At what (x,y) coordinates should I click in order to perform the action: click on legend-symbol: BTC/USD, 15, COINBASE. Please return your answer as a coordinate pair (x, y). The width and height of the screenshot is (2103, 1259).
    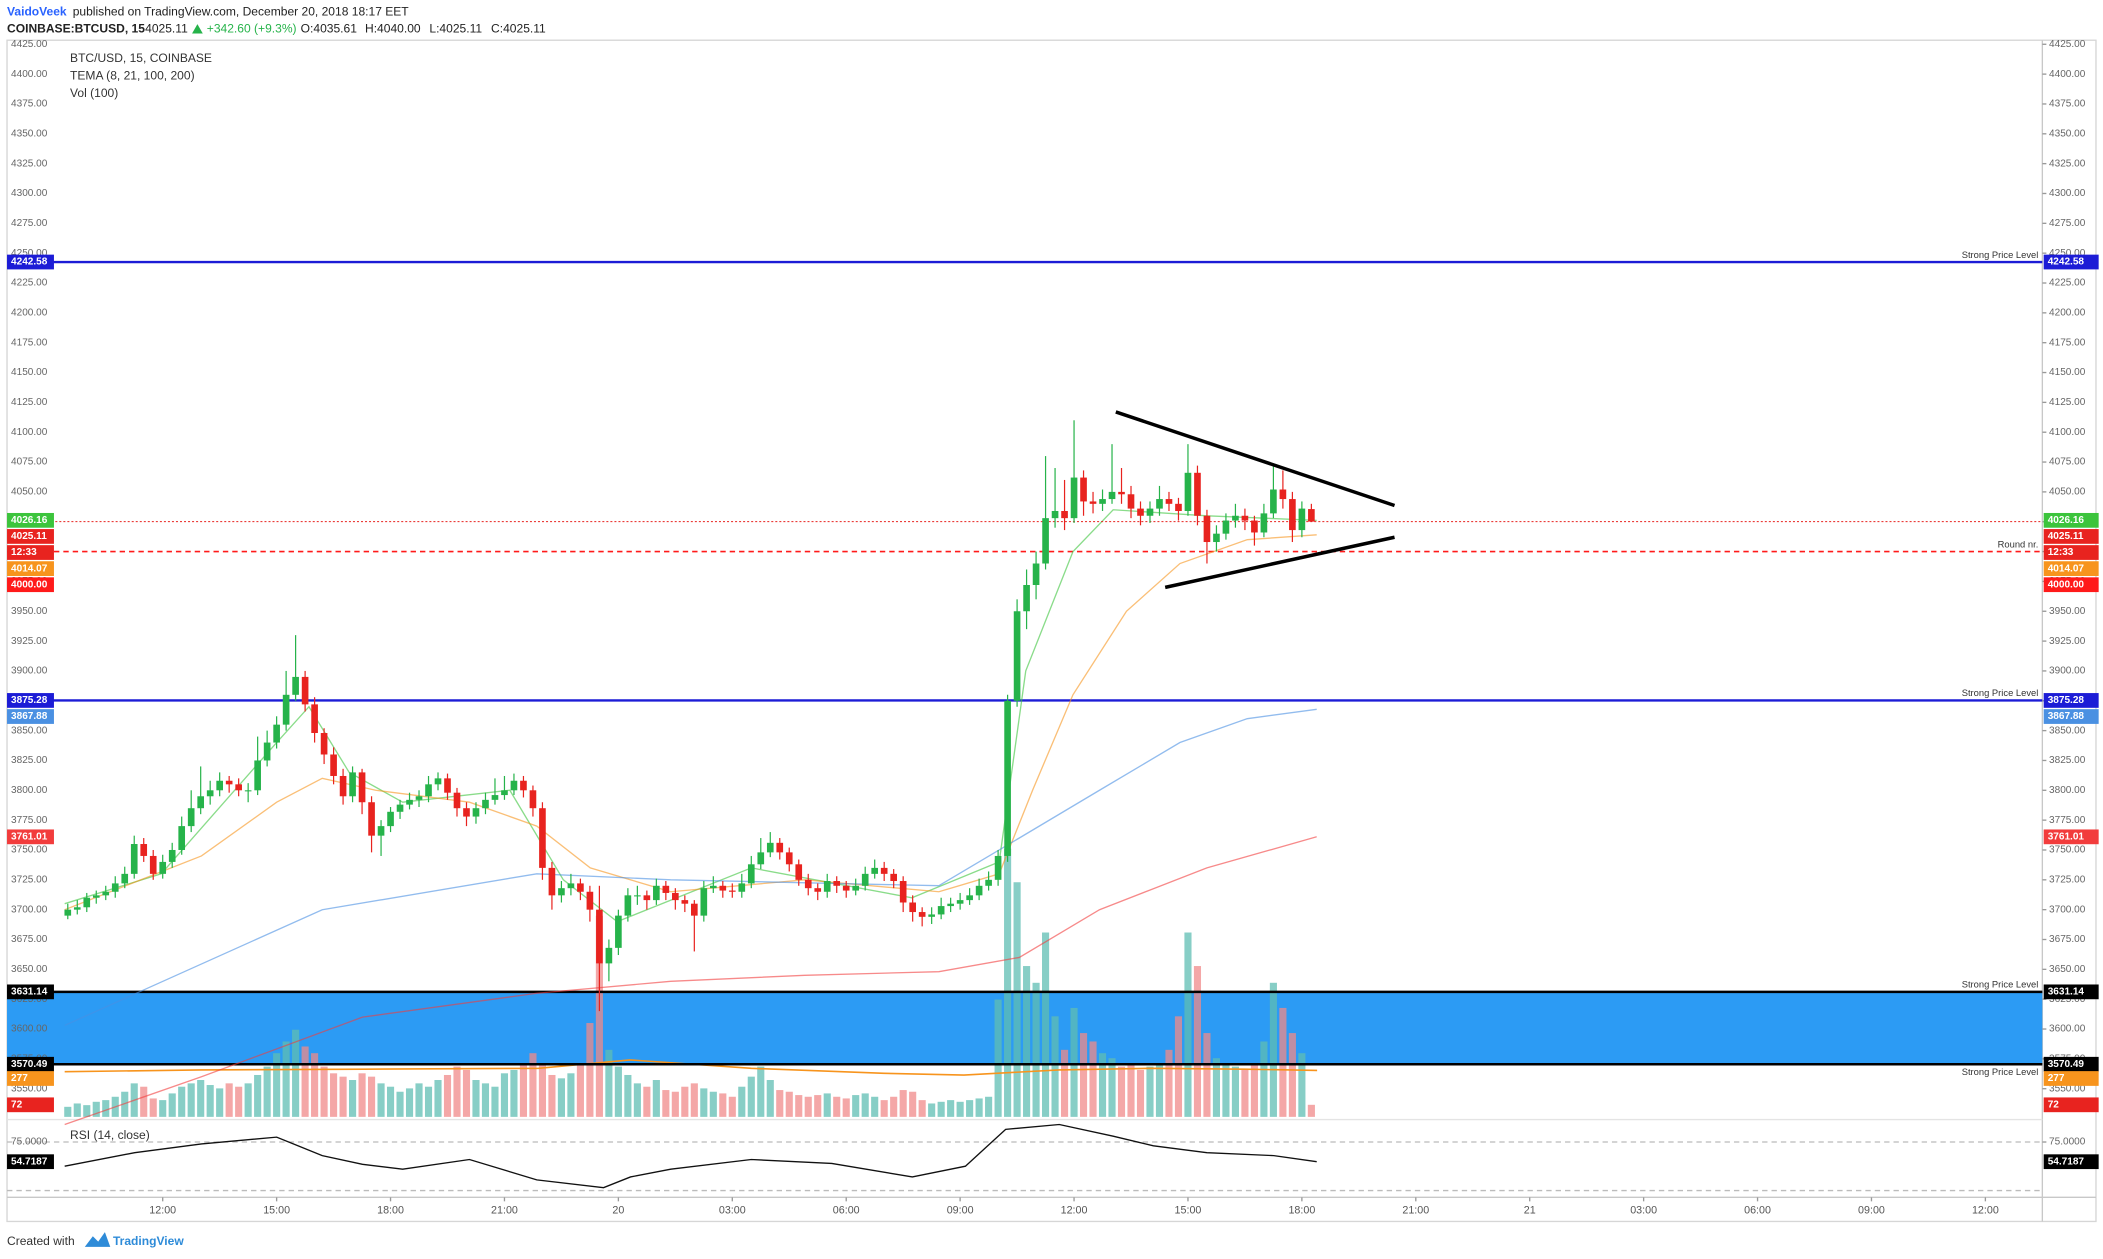
    Looking at the image, I should click on (141, 58).